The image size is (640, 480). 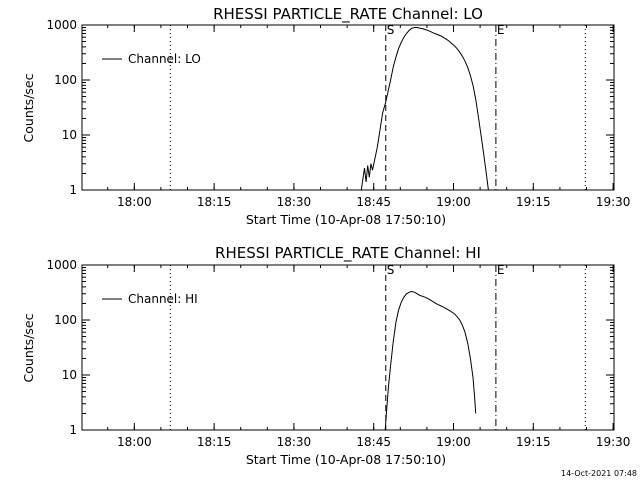 What do you see at coordinates (348, 253) in the screenshot?
I see `chart-title: RHESSI PARTICLE_RATE Channel: HI` at bounding box center [348, 253].